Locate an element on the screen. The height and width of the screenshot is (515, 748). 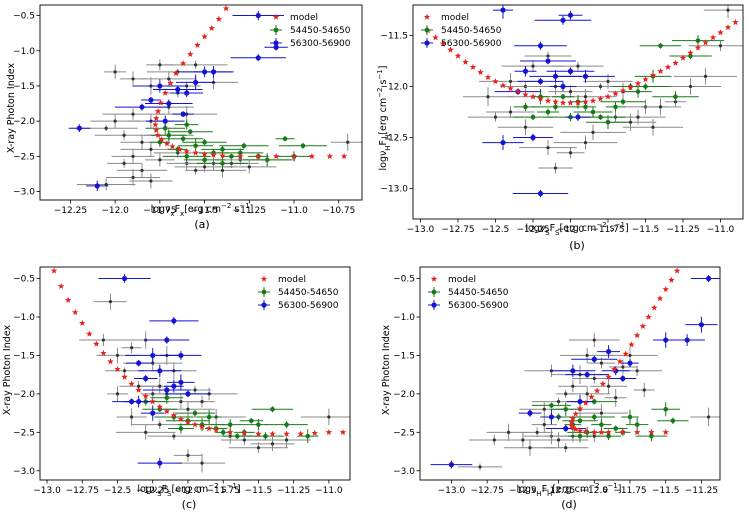
legend-model-label: model is located at coordinates (462, 280).